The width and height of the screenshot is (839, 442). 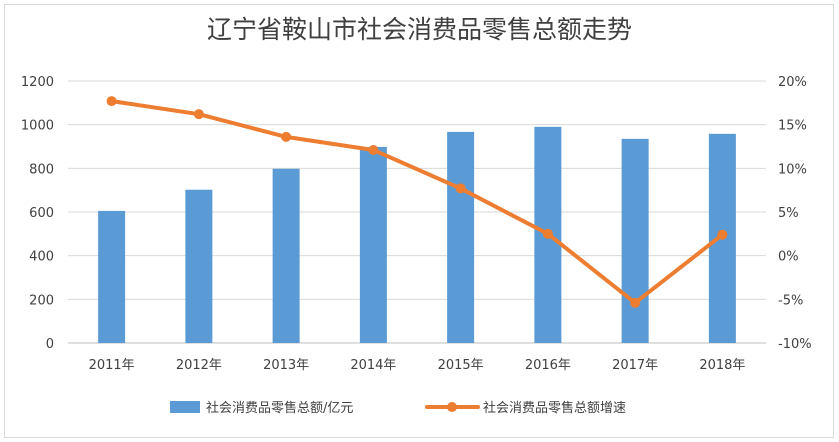 I want to click on y-right-tick-label: 15%, so click(x=792, y=126).